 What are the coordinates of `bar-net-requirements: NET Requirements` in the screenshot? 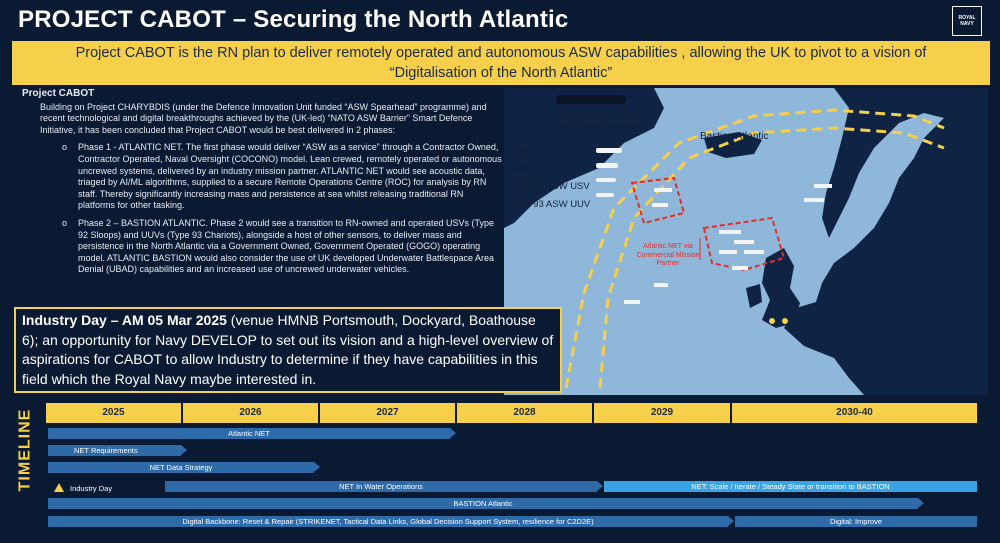 It's located at (117, 450).